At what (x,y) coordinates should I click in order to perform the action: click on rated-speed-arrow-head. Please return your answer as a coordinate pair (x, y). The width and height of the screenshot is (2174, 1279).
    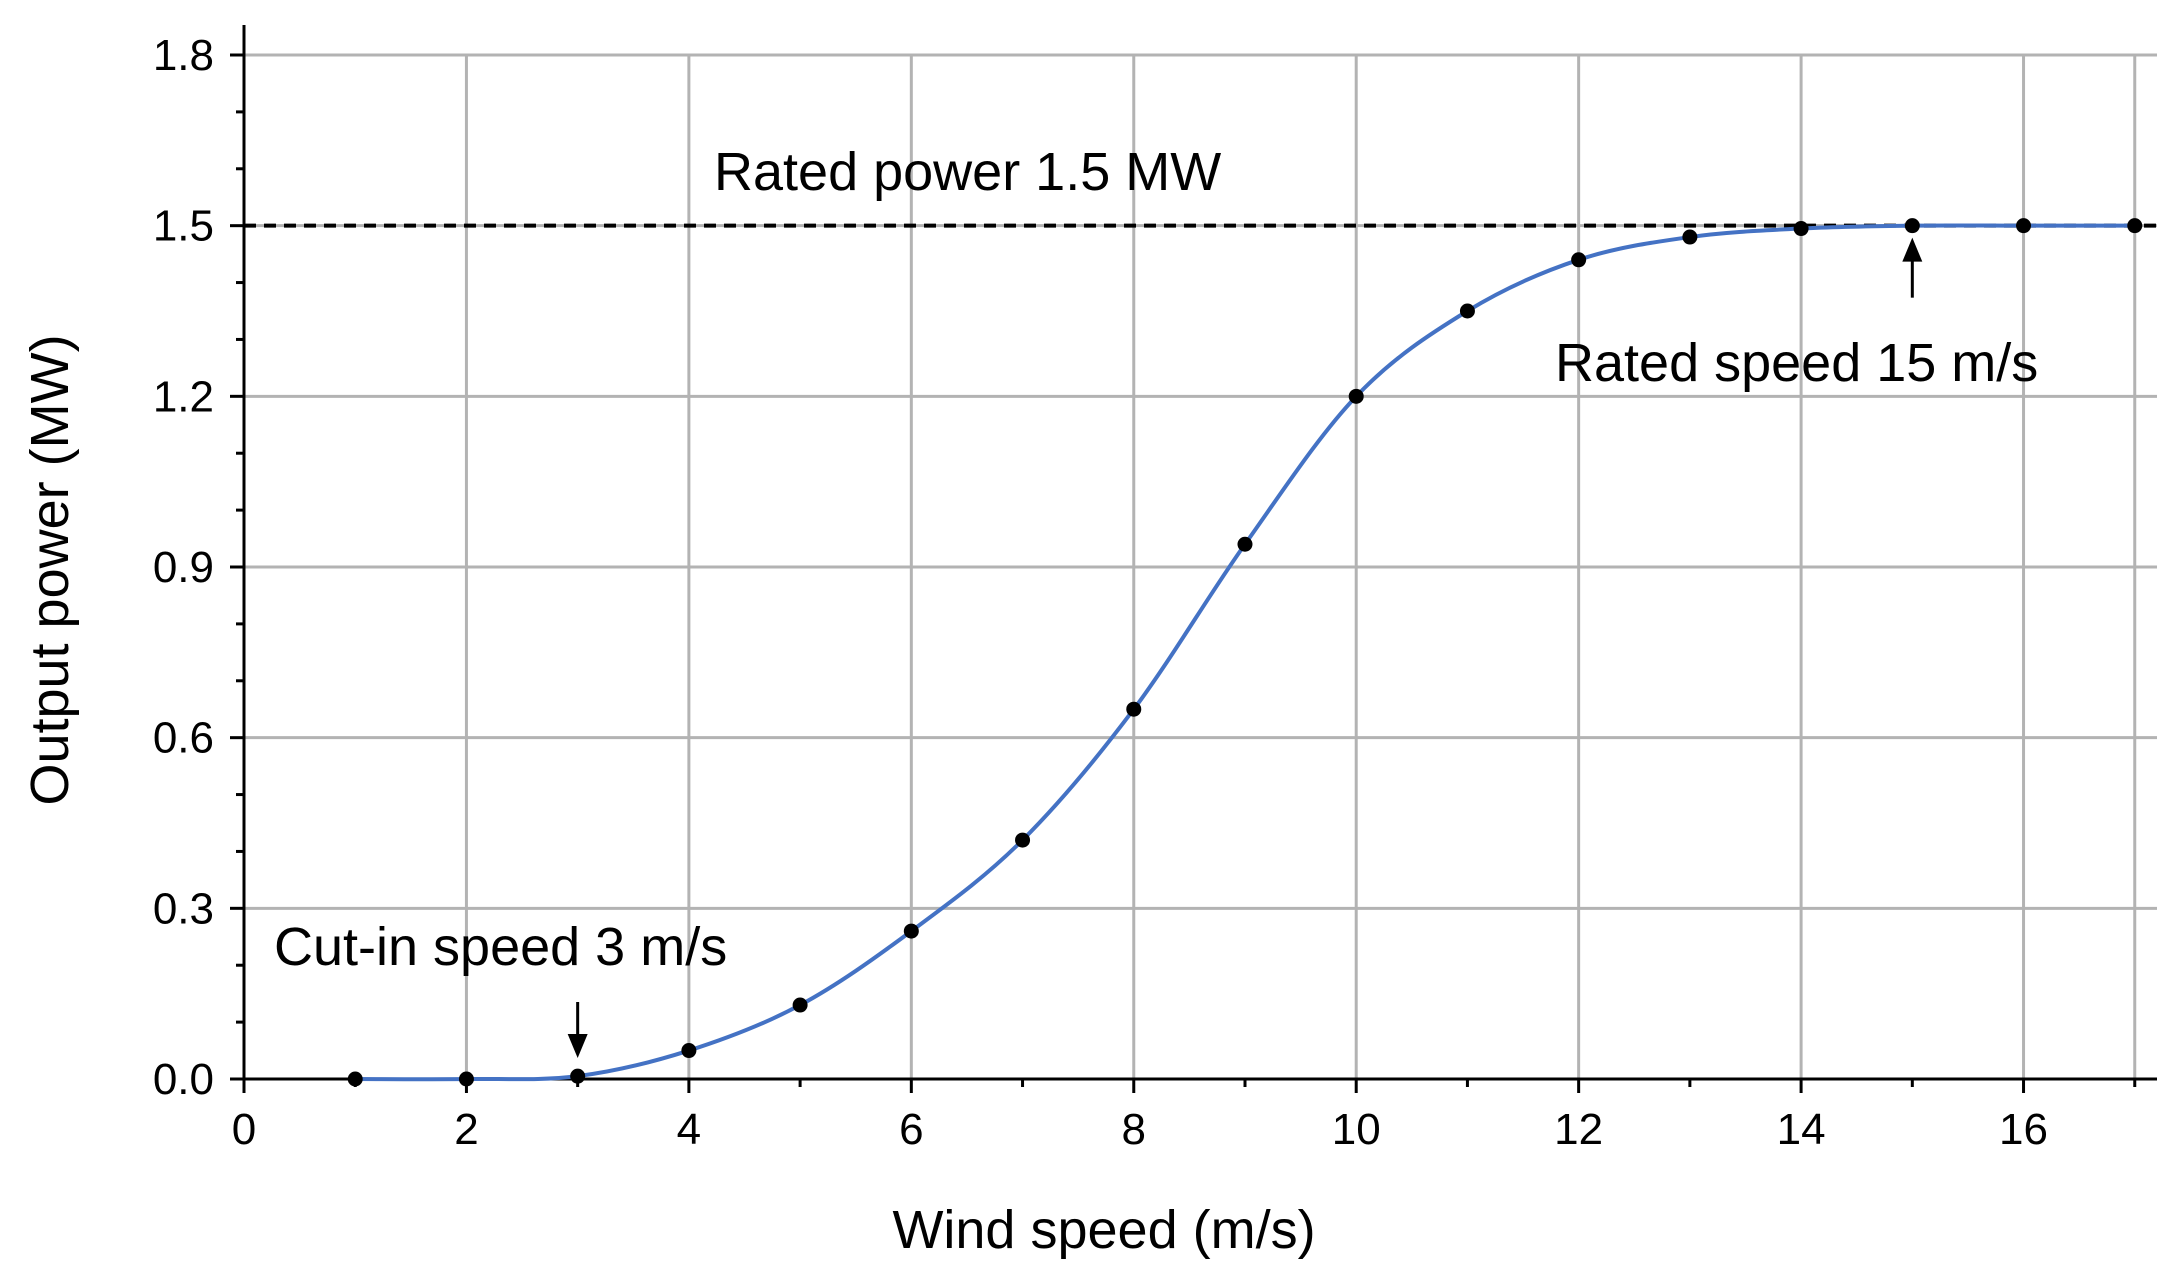
    Looking at the image, I should click on (1912, 249).